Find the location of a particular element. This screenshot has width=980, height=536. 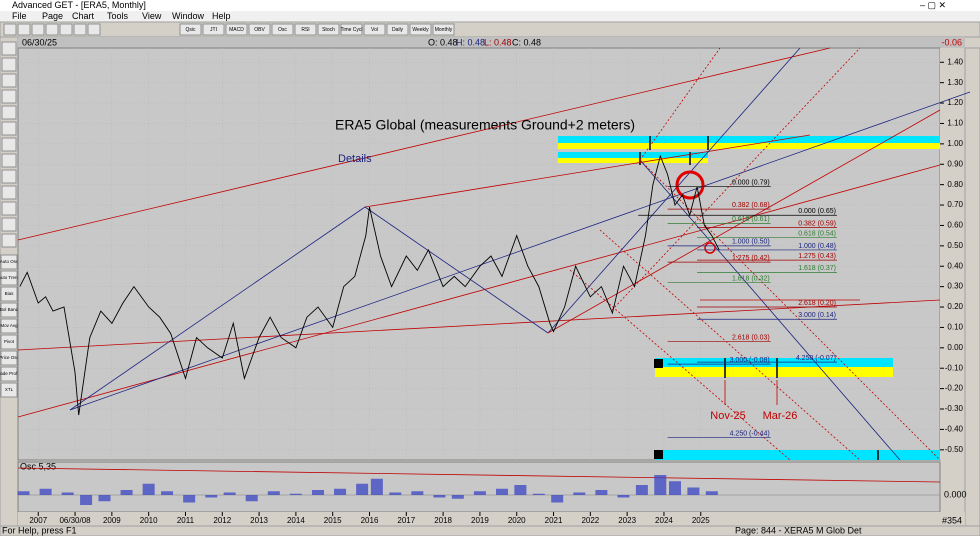

x-tick-label: 2007 is located at coordinates (38, 520).